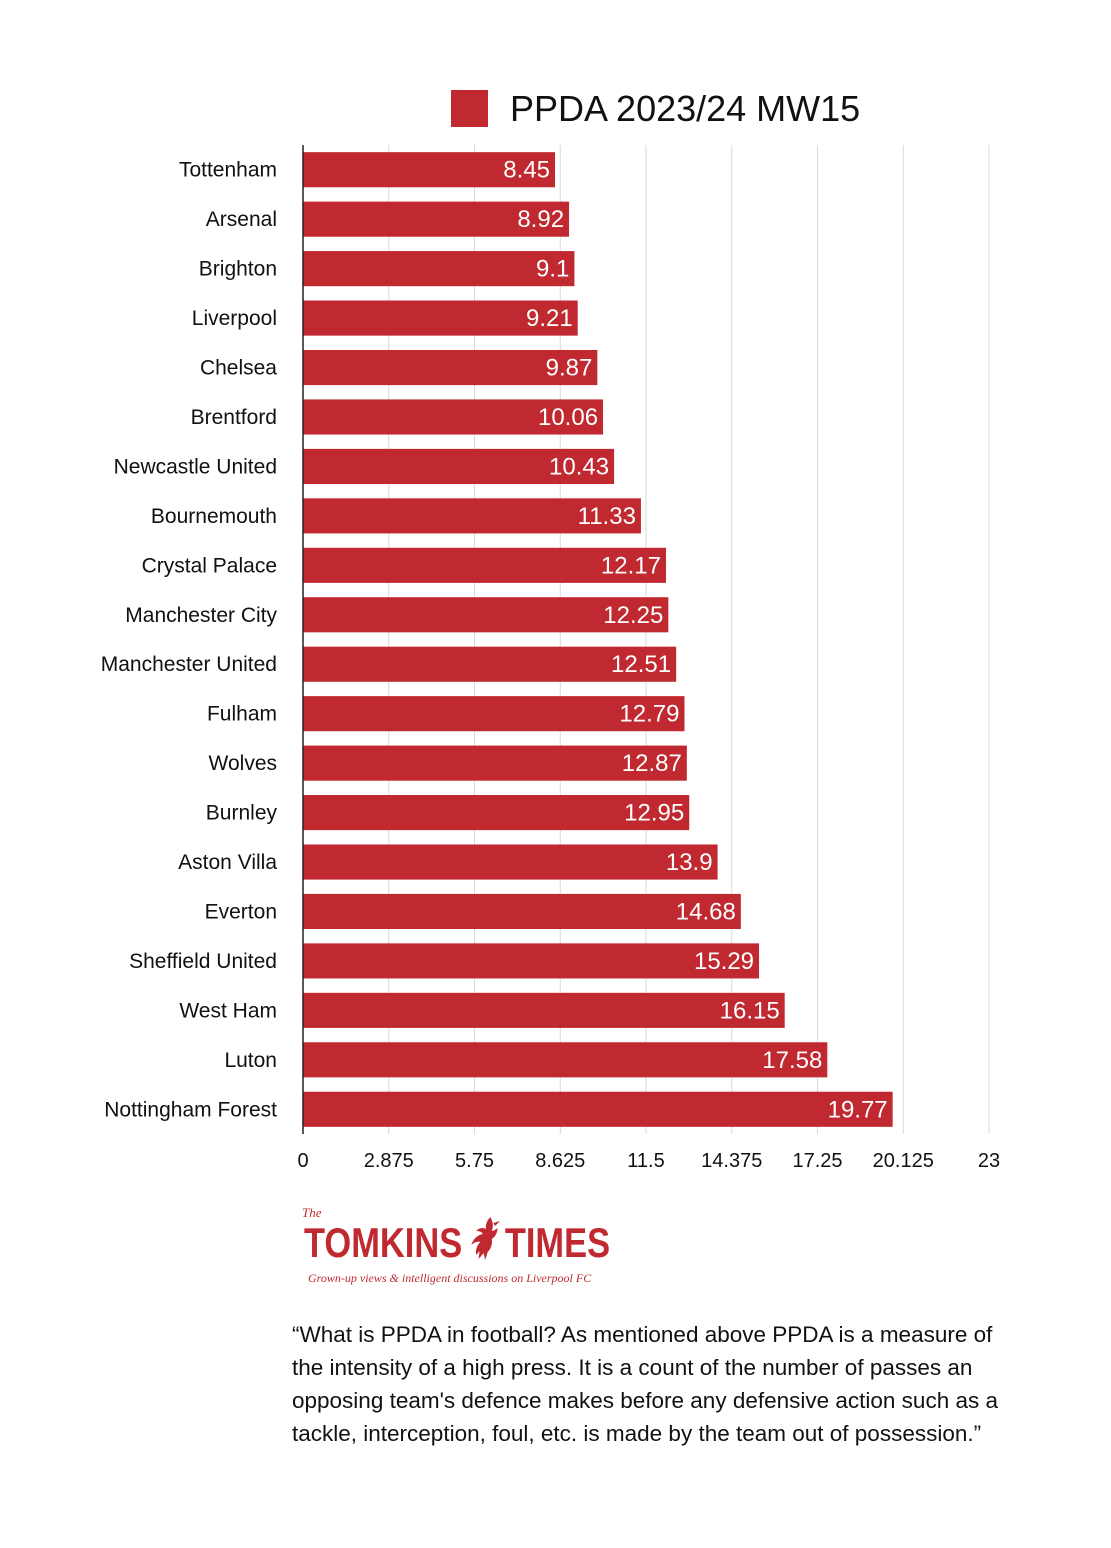 This screenshot has width=1111, height=1548. I want to click on category-label: Everton, so click(241, 911).